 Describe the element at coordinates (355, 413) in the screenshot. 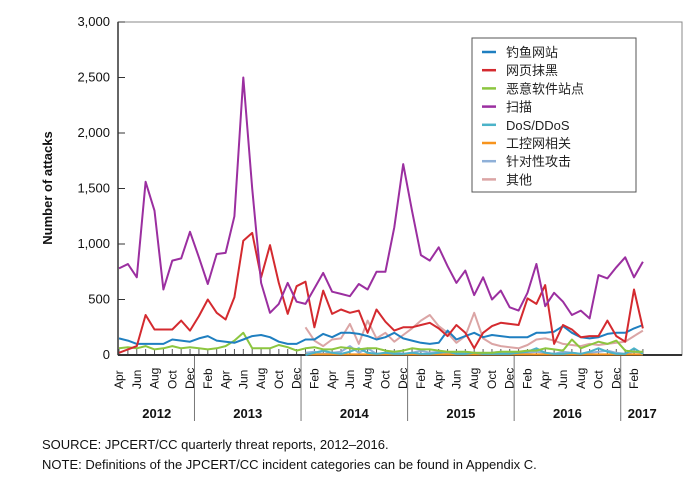

I see `year-label: 2014` at that location.